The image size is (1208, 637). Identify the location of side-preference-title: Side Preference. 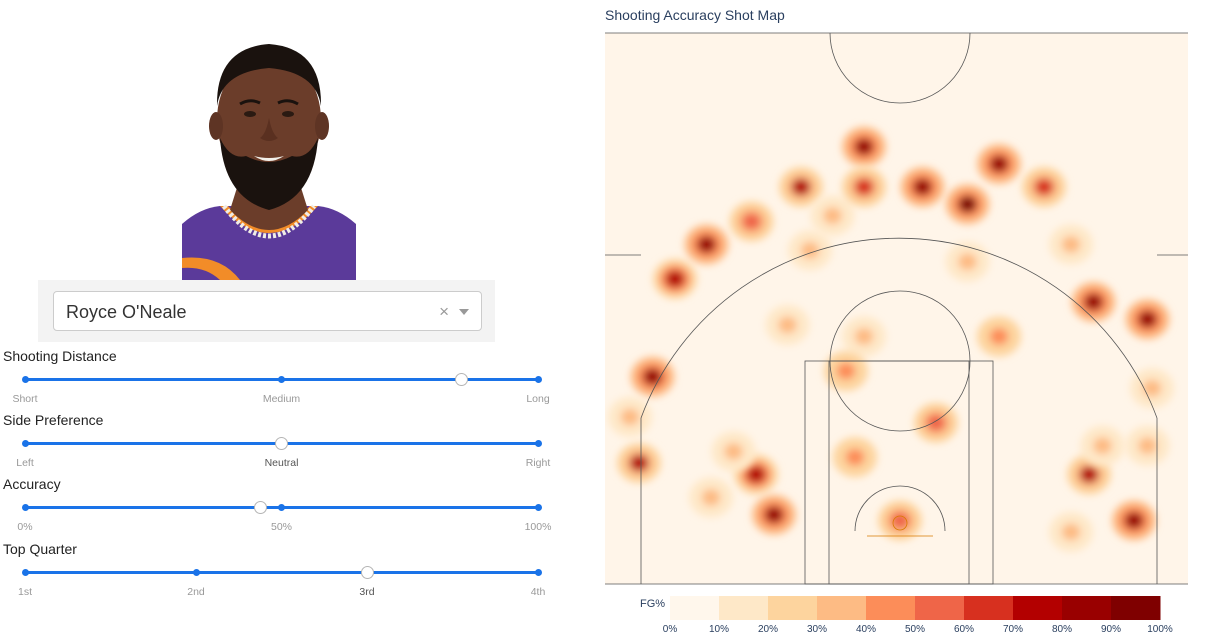
(53, 420).